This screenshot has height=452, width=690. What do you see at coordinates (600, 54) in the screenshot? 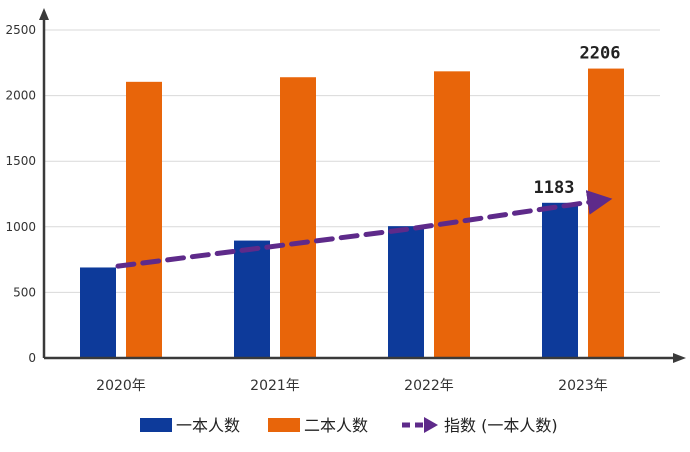
I see `data-label: 2206` at bounding box center [600, 54].